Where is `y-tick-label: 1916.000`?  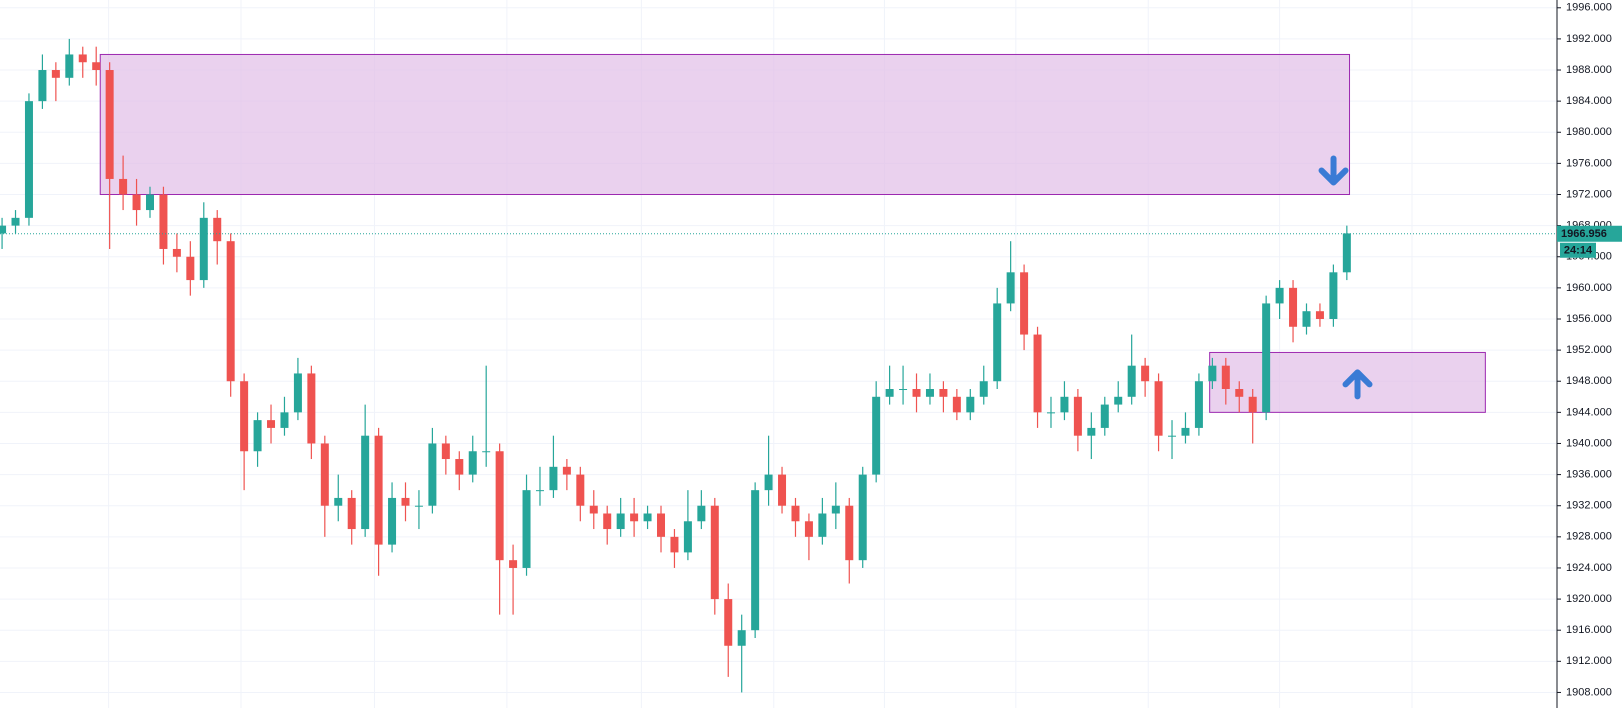 y-tick-label: 1916.000 is located at coordinates (1589, 630).